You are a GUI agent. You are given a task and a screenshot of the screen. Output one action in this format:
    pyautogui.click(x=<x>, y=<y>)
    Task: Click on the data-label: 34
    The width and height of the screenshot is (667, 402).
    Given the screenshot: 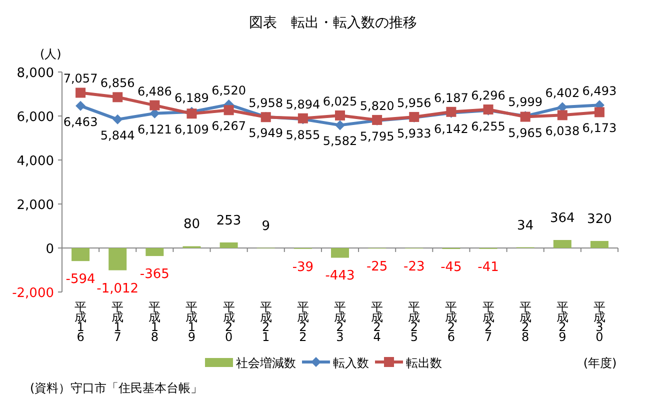 What is the action you would take?
    pyautogui.click(x=525, y=226)
    